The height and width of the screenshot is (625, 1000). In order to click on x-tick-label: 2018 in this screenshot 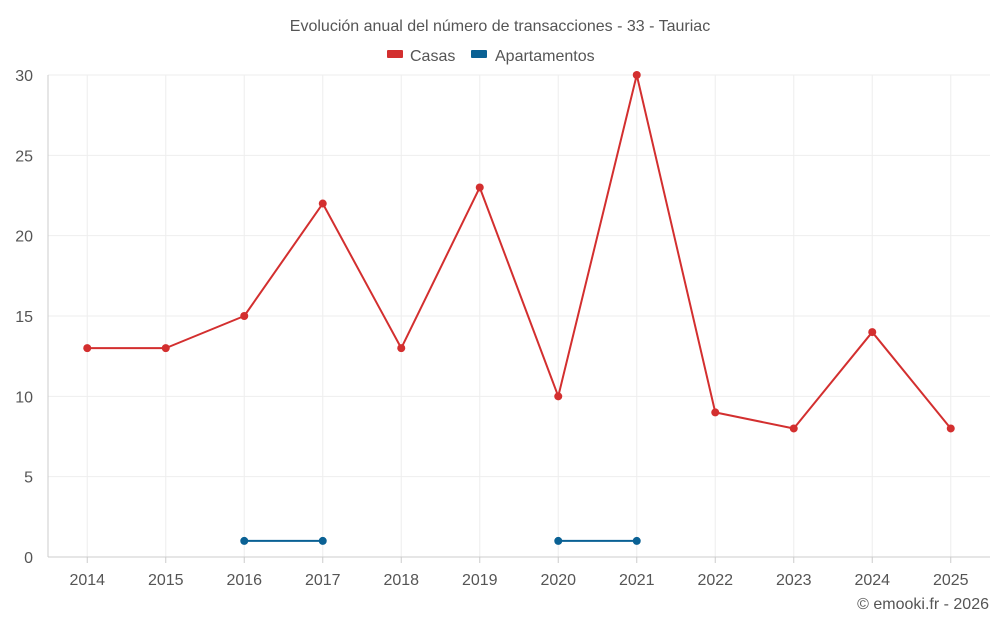, I will do `click(401, 580)`.